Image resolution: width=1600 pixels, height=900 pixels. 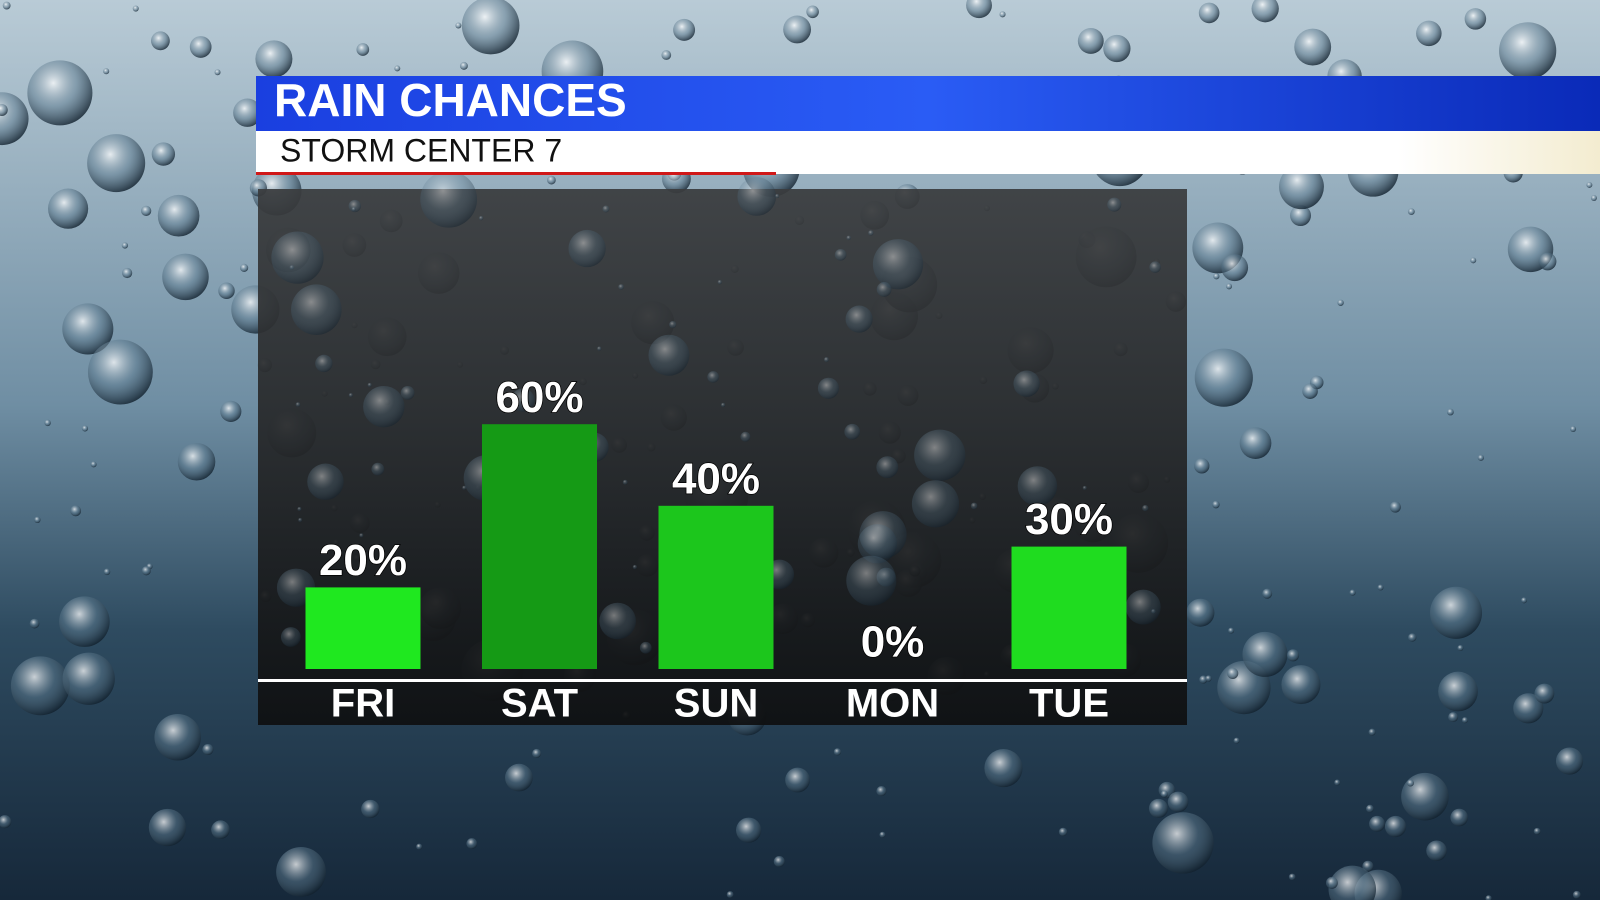 I want to click on x-tick-label: SAT, so click(x=539, y=704).